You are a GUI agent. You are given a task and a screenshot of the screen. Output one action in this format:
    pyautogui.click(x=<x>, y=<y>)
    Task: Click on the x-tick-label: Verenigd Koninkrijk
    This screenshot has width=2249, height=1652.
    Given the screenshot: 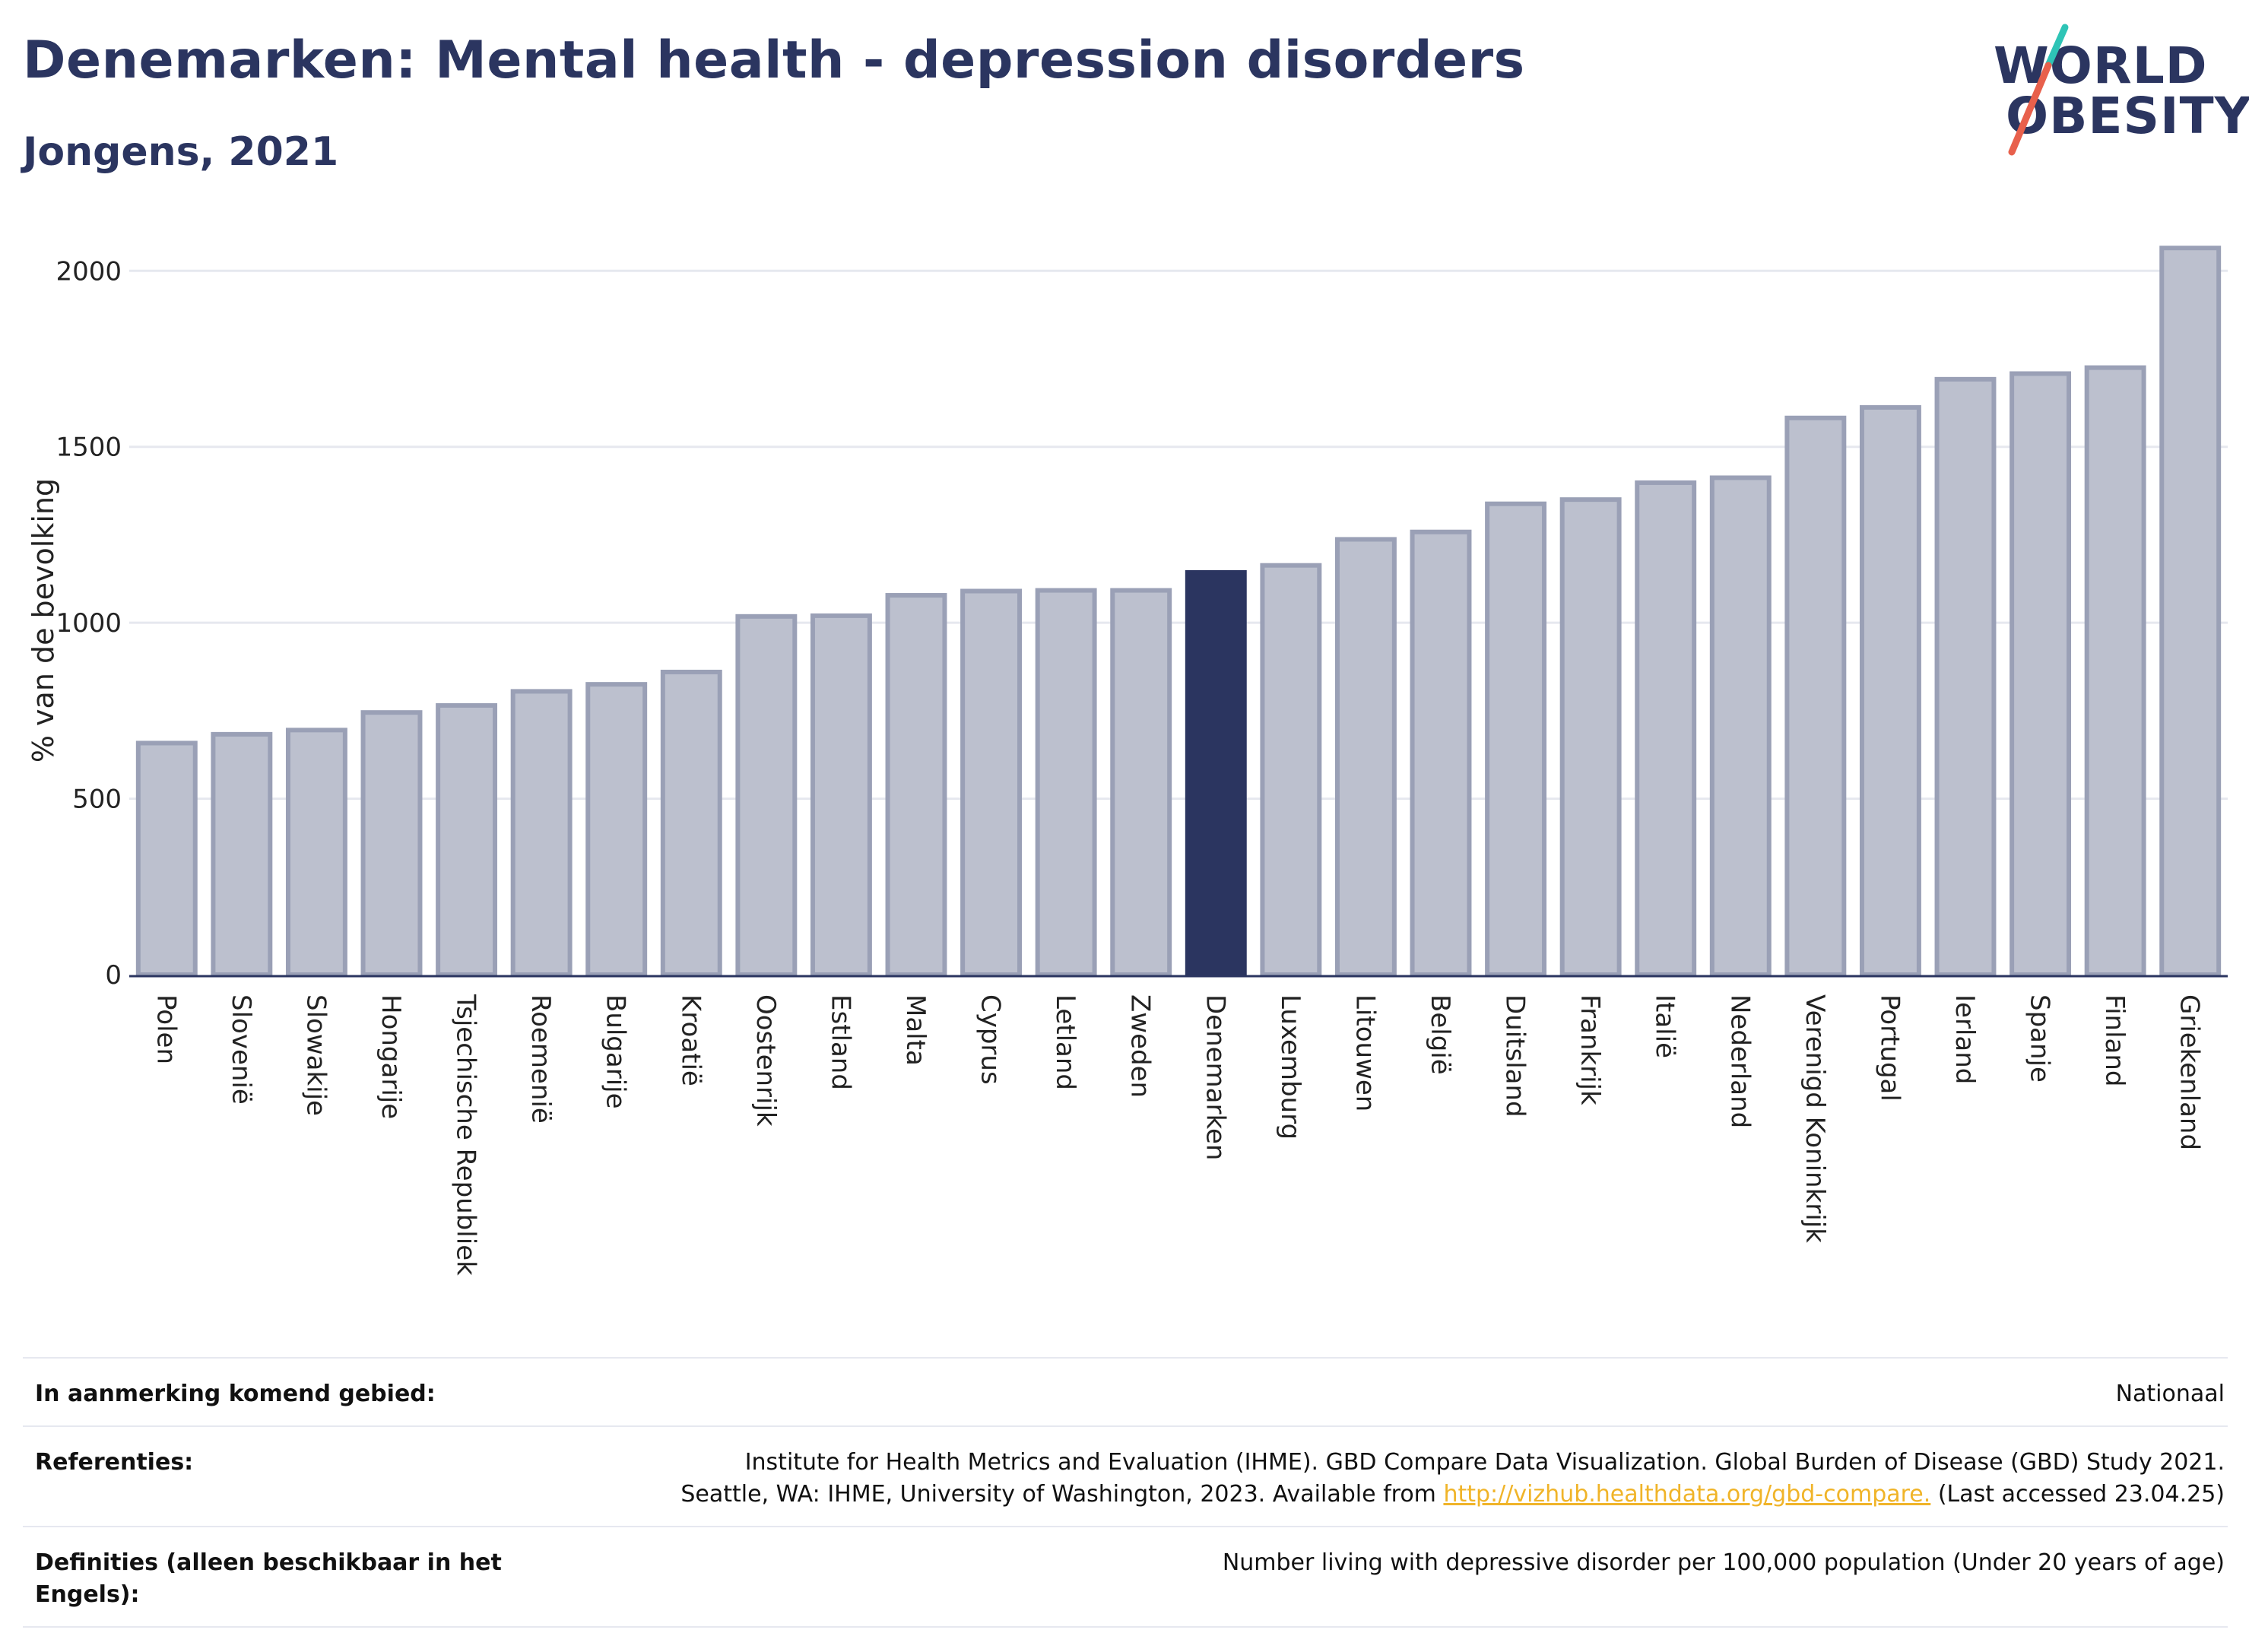 What is the action you would take?
    pyautogui.click(x=1815, y=1118)
    